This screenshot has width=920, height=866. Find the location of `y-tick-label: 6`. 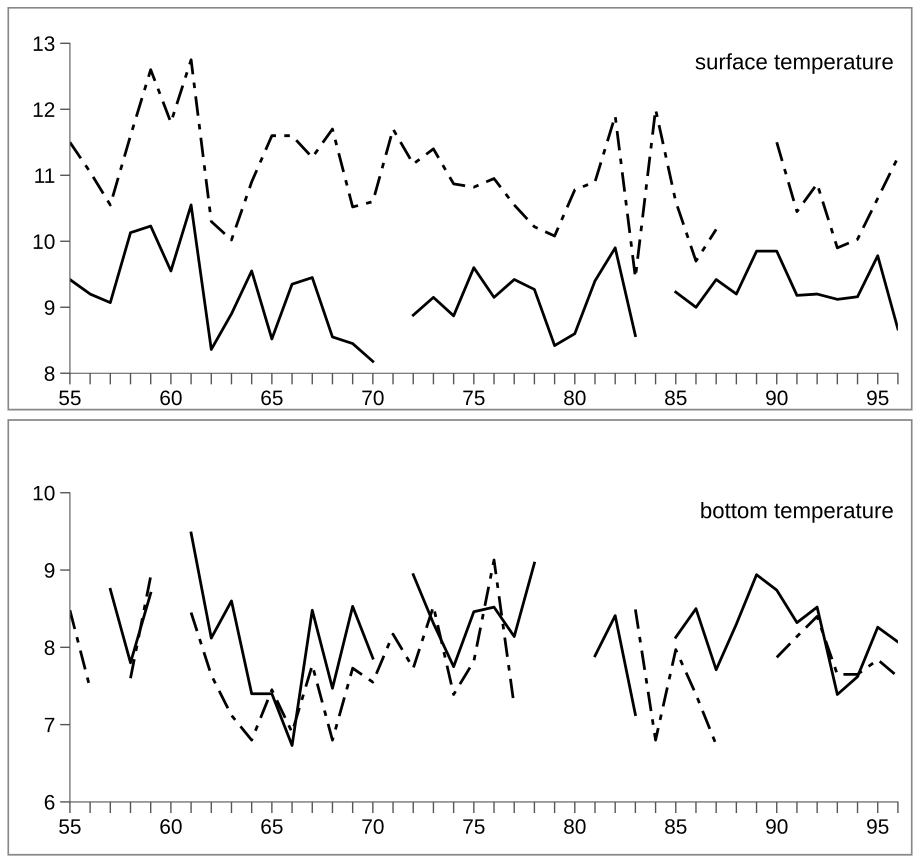

y-tick-label: 6 is located at coordinates (49, 802).